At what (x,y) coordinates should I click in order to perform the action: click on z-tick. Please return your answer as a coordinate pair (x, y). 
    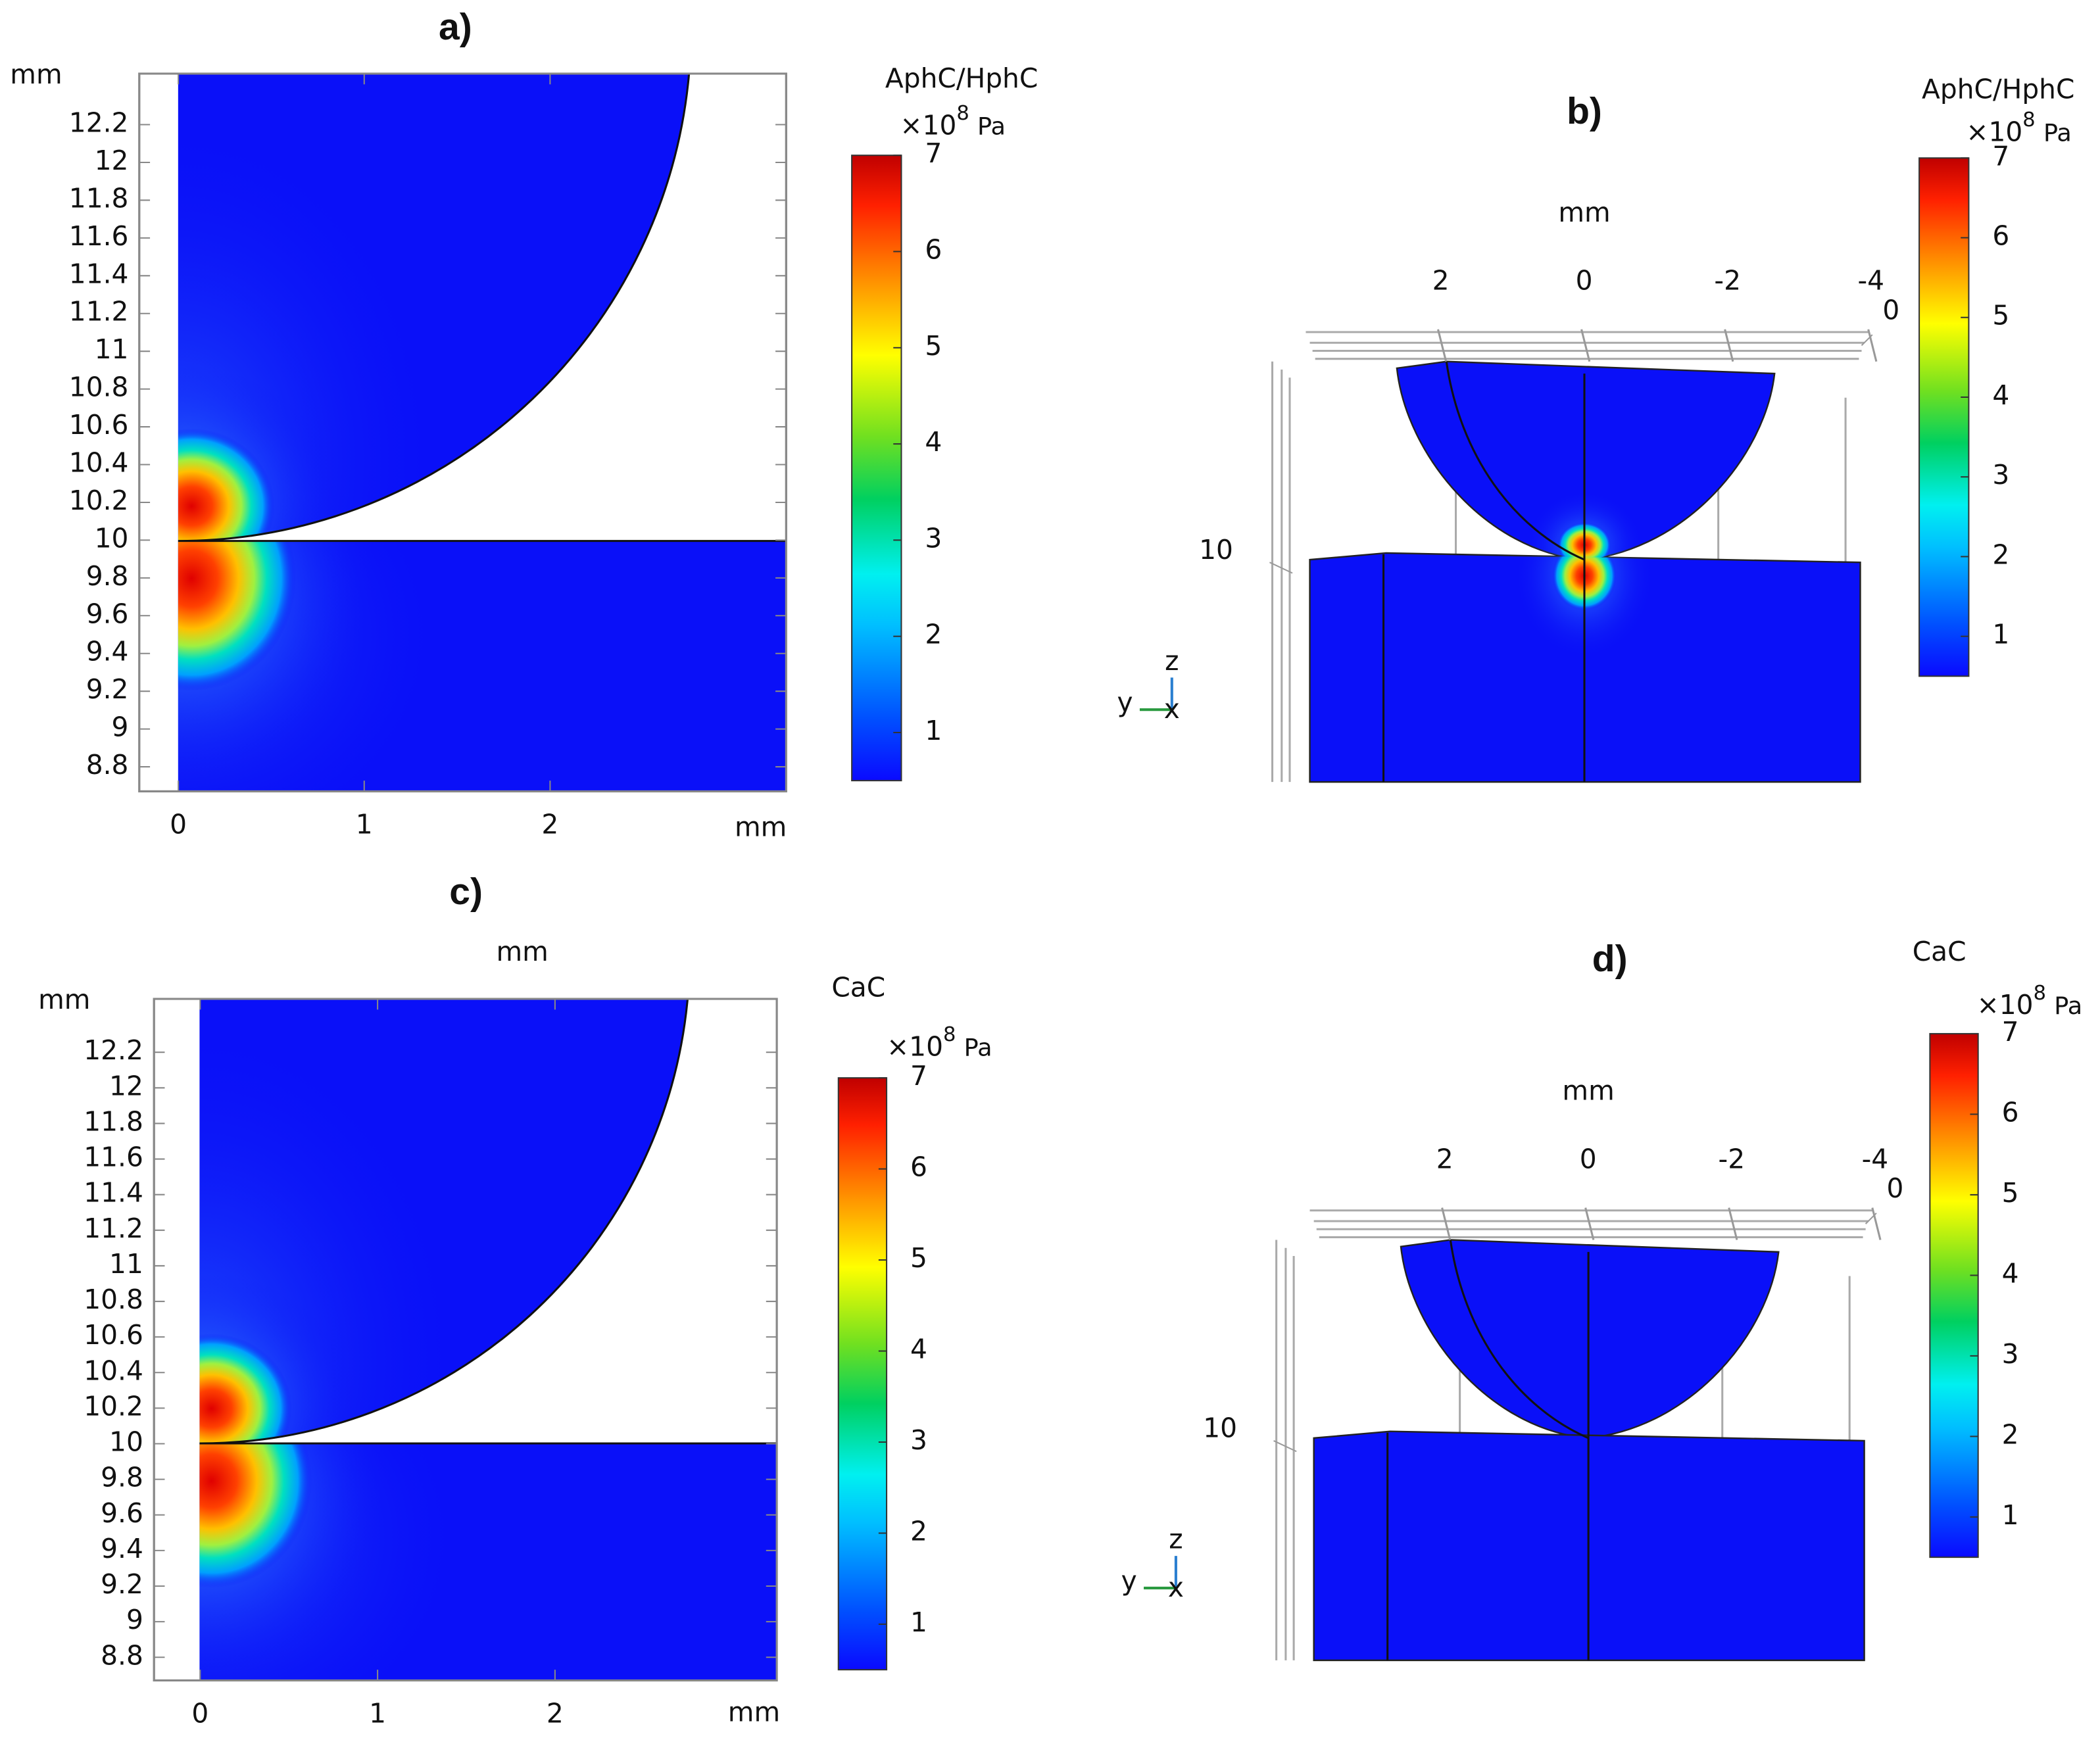
    Looking at the image, I should click on (1285, 1446).